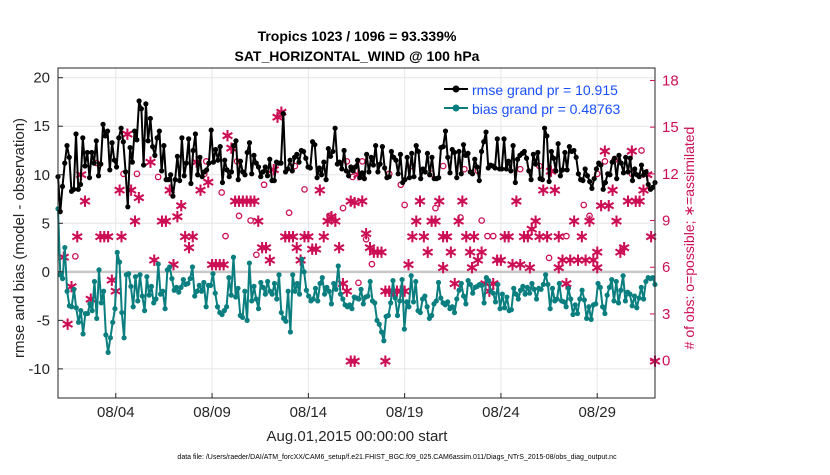 This screenshot has height=475, width=830. What do you see at coordinates (689, 238) in the screenshot?
I see `y-axis-label-right: # of obs: o=possible; ∗=assimilated` at bounding box center [689, 238].